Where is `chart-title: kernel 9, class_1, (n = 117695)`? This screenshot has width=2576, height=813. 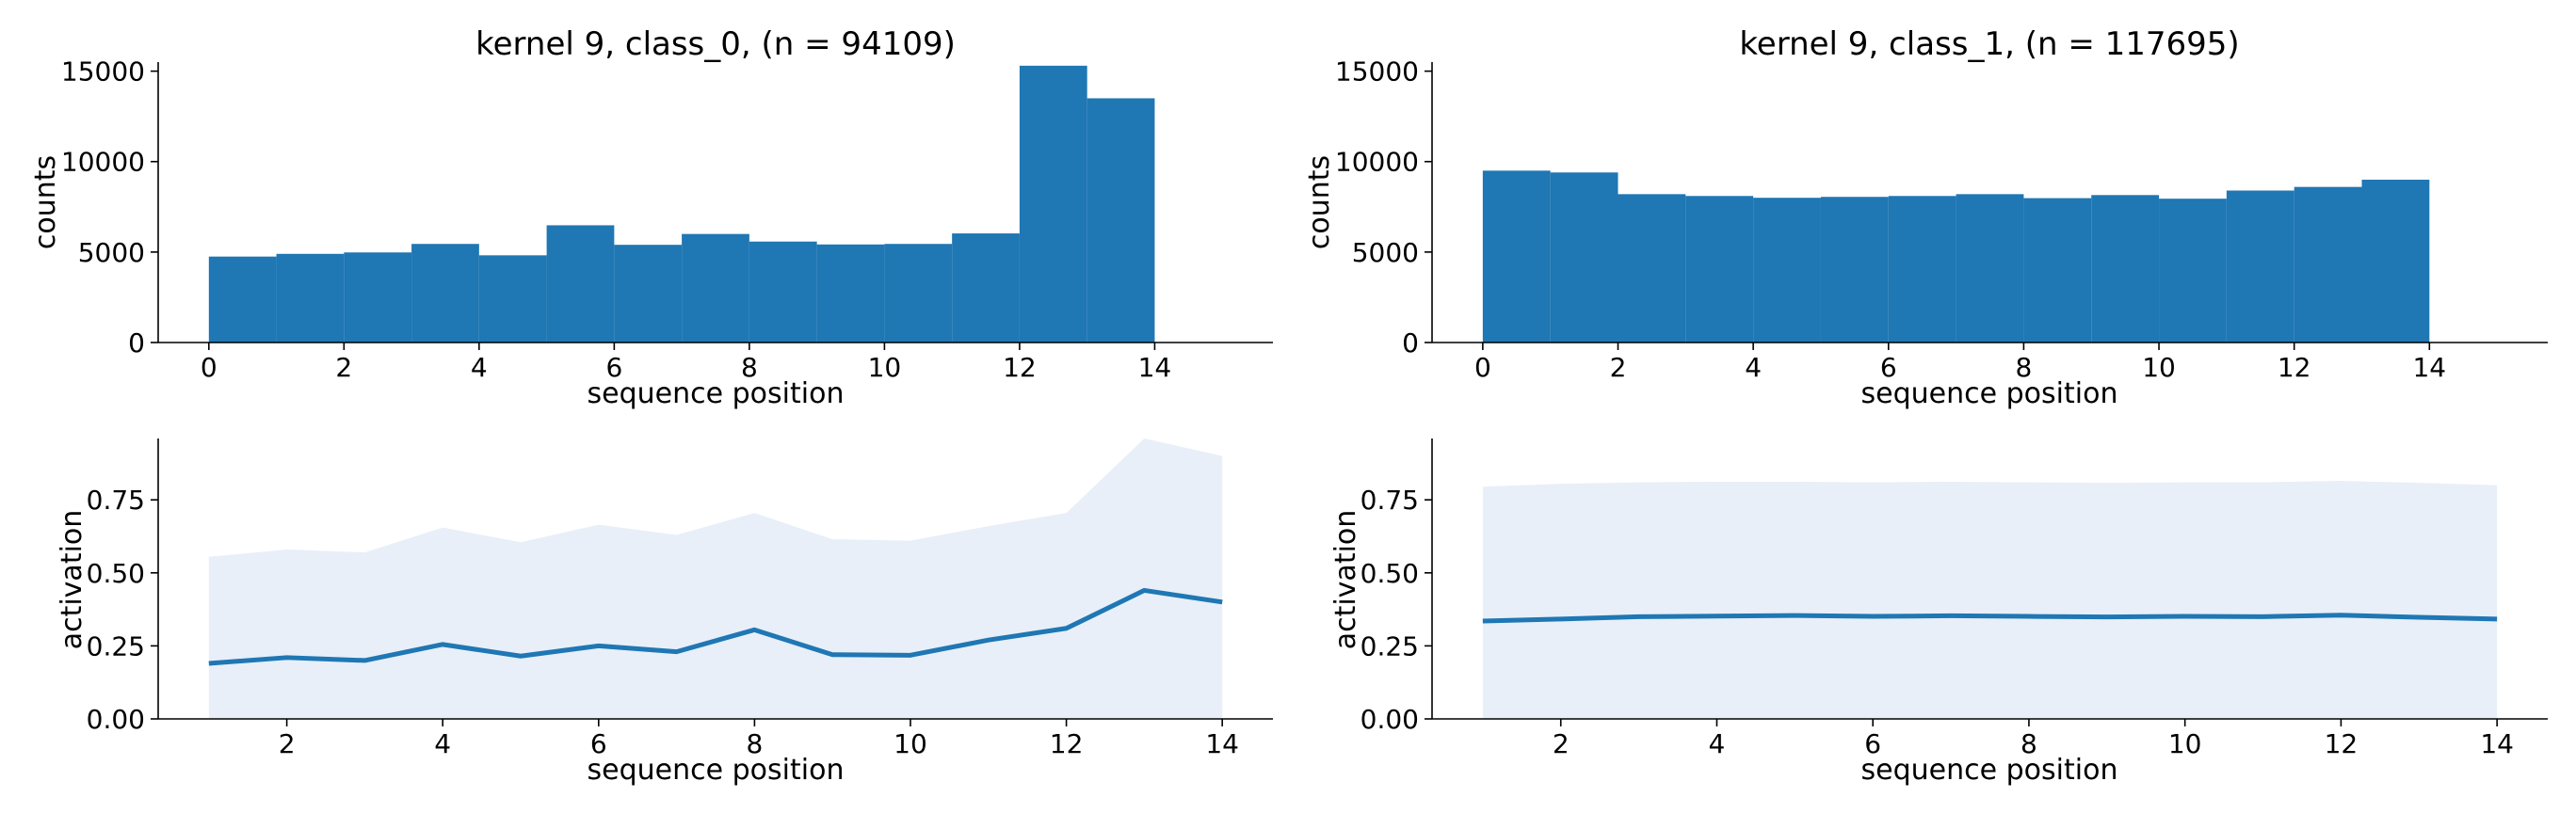
chart-title: kernel 9, class_1, (n = 117695) is located at coordinates (1989, 44).